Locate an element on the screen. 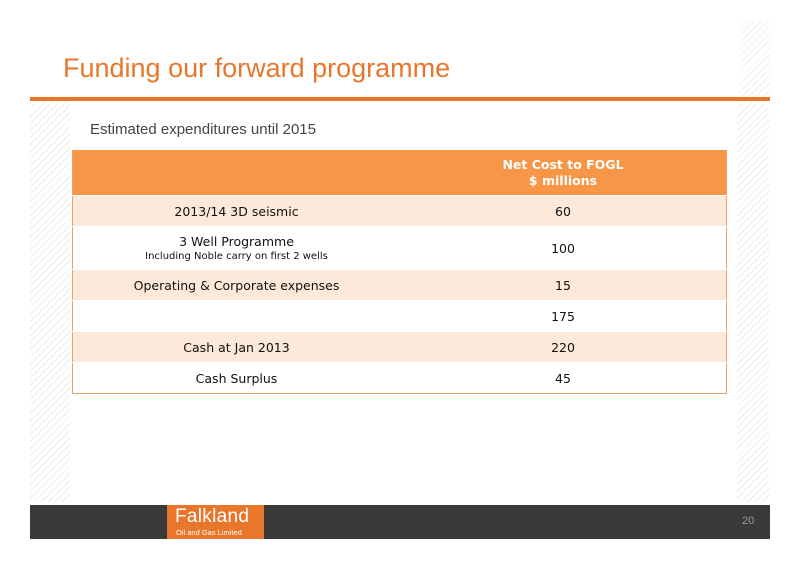 The image size is (800, 566). header-cell-item is located at coordinates (236, 172).